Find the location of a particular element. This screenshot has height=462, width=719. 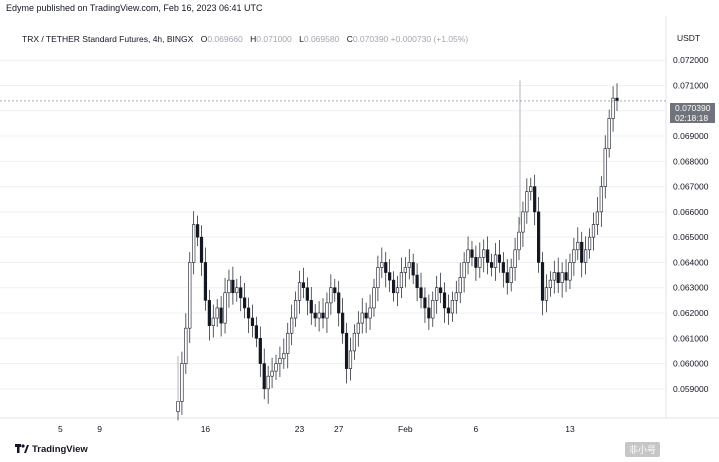

y-tick-label: 0.067000 is located at coordinates (691, 187).